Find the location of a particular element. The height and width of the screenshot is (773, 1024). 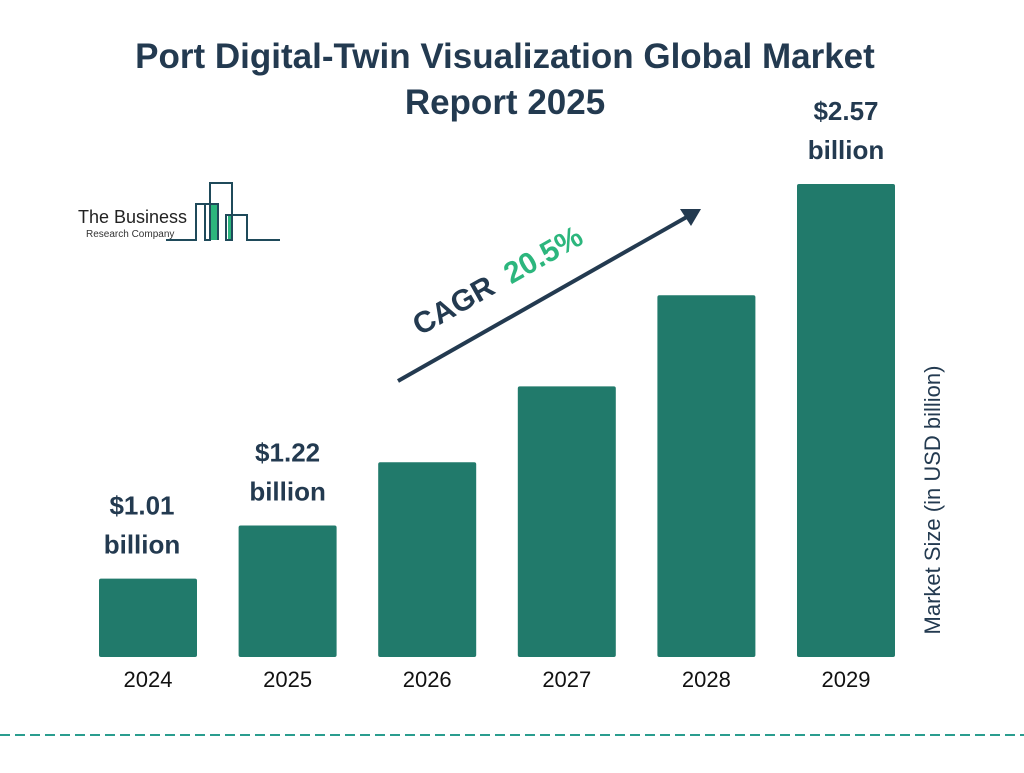

data-label: $1.01 is located at coordinates (141, 506).